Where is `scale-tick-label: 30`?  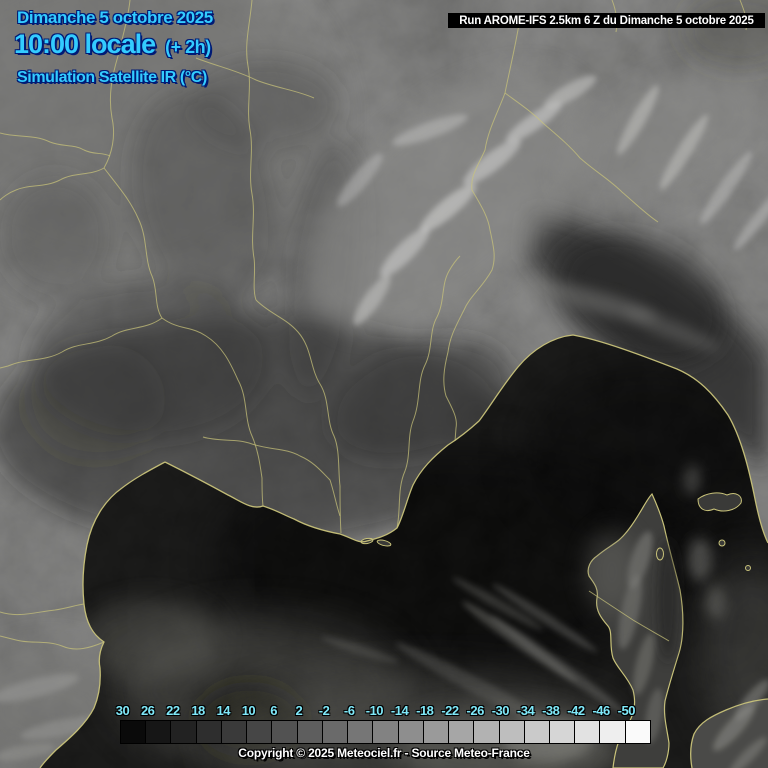 scale-tick-label: 30 is located at coordinates (122, 710).